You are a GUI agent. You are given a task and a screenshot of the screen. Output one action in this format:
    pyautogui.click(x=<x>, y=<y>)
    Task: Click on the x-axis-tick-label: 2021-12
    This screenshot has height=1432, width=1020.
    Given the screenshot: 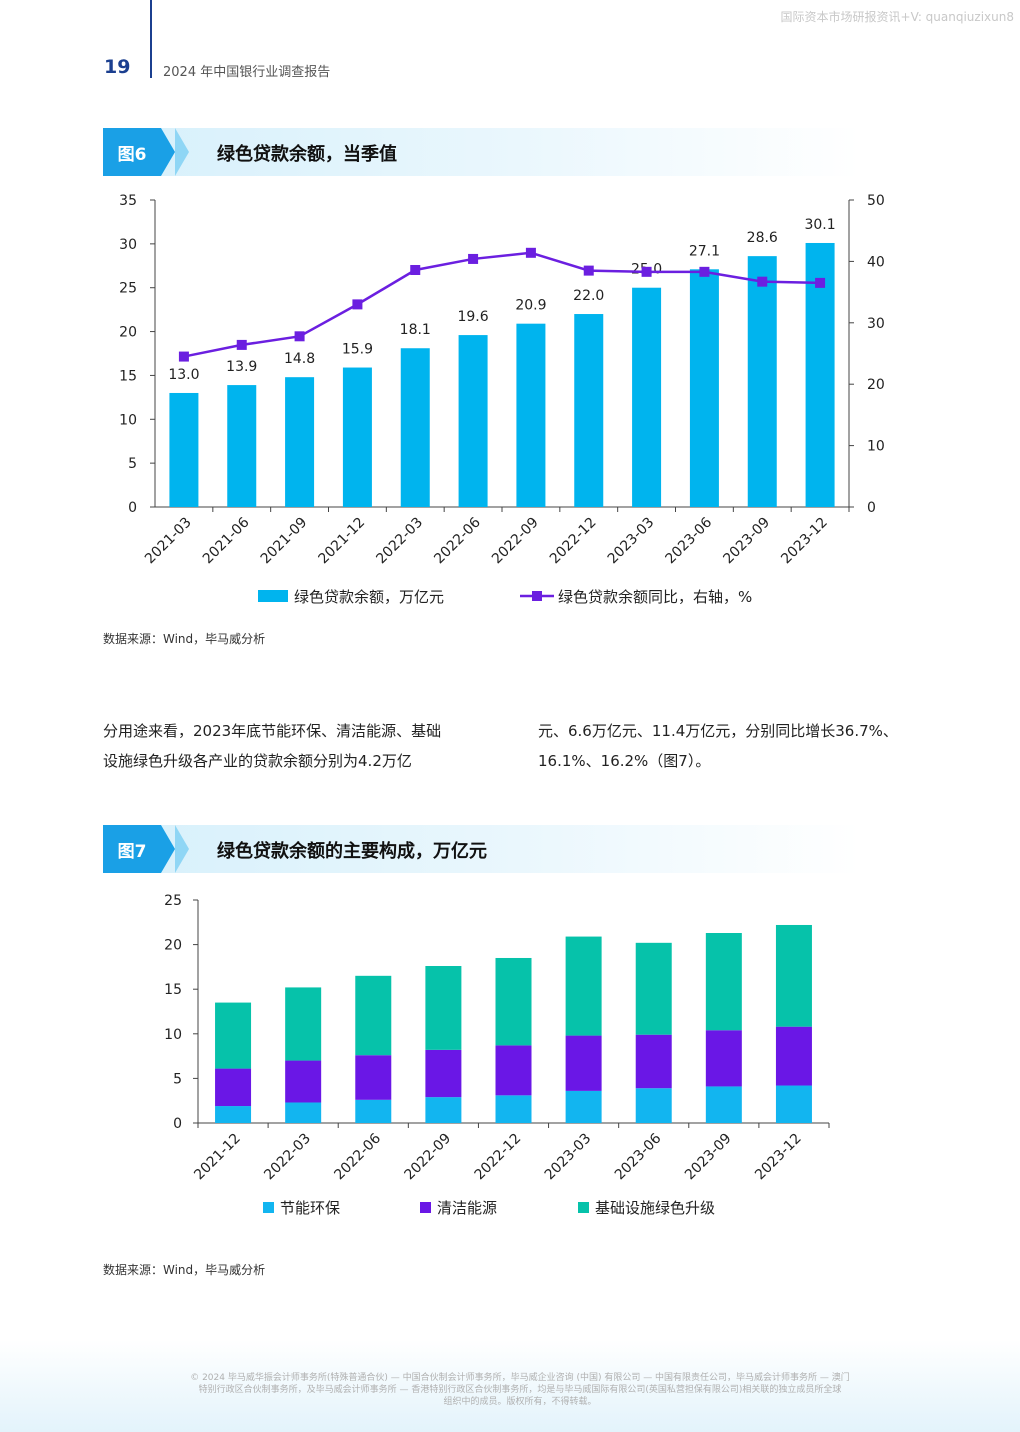 What is the action you would take?
    pyautogui.click(x=217, y=1157)
    